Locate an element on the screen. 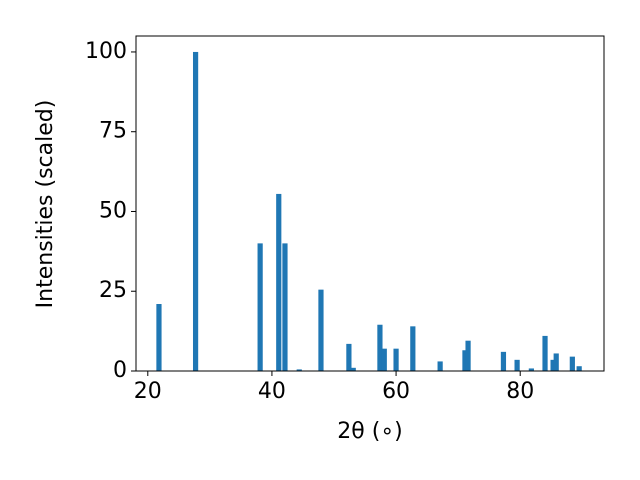  y-tick-label: 25 is located at coordinates (113, 290).